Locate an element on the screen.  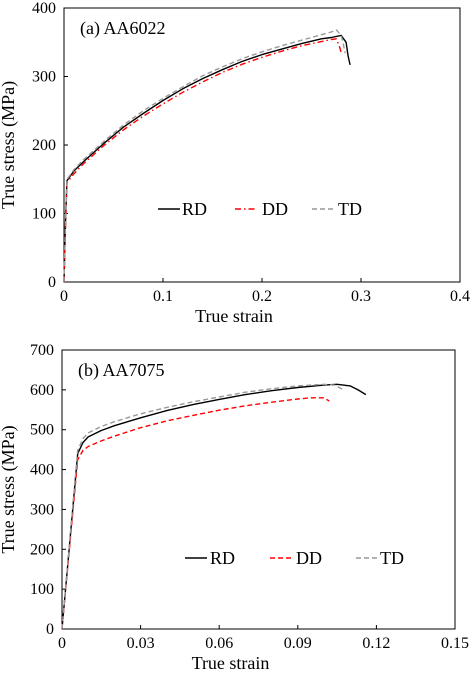
panel-label: (a) AA6022 is located at coordinates (122, 28).